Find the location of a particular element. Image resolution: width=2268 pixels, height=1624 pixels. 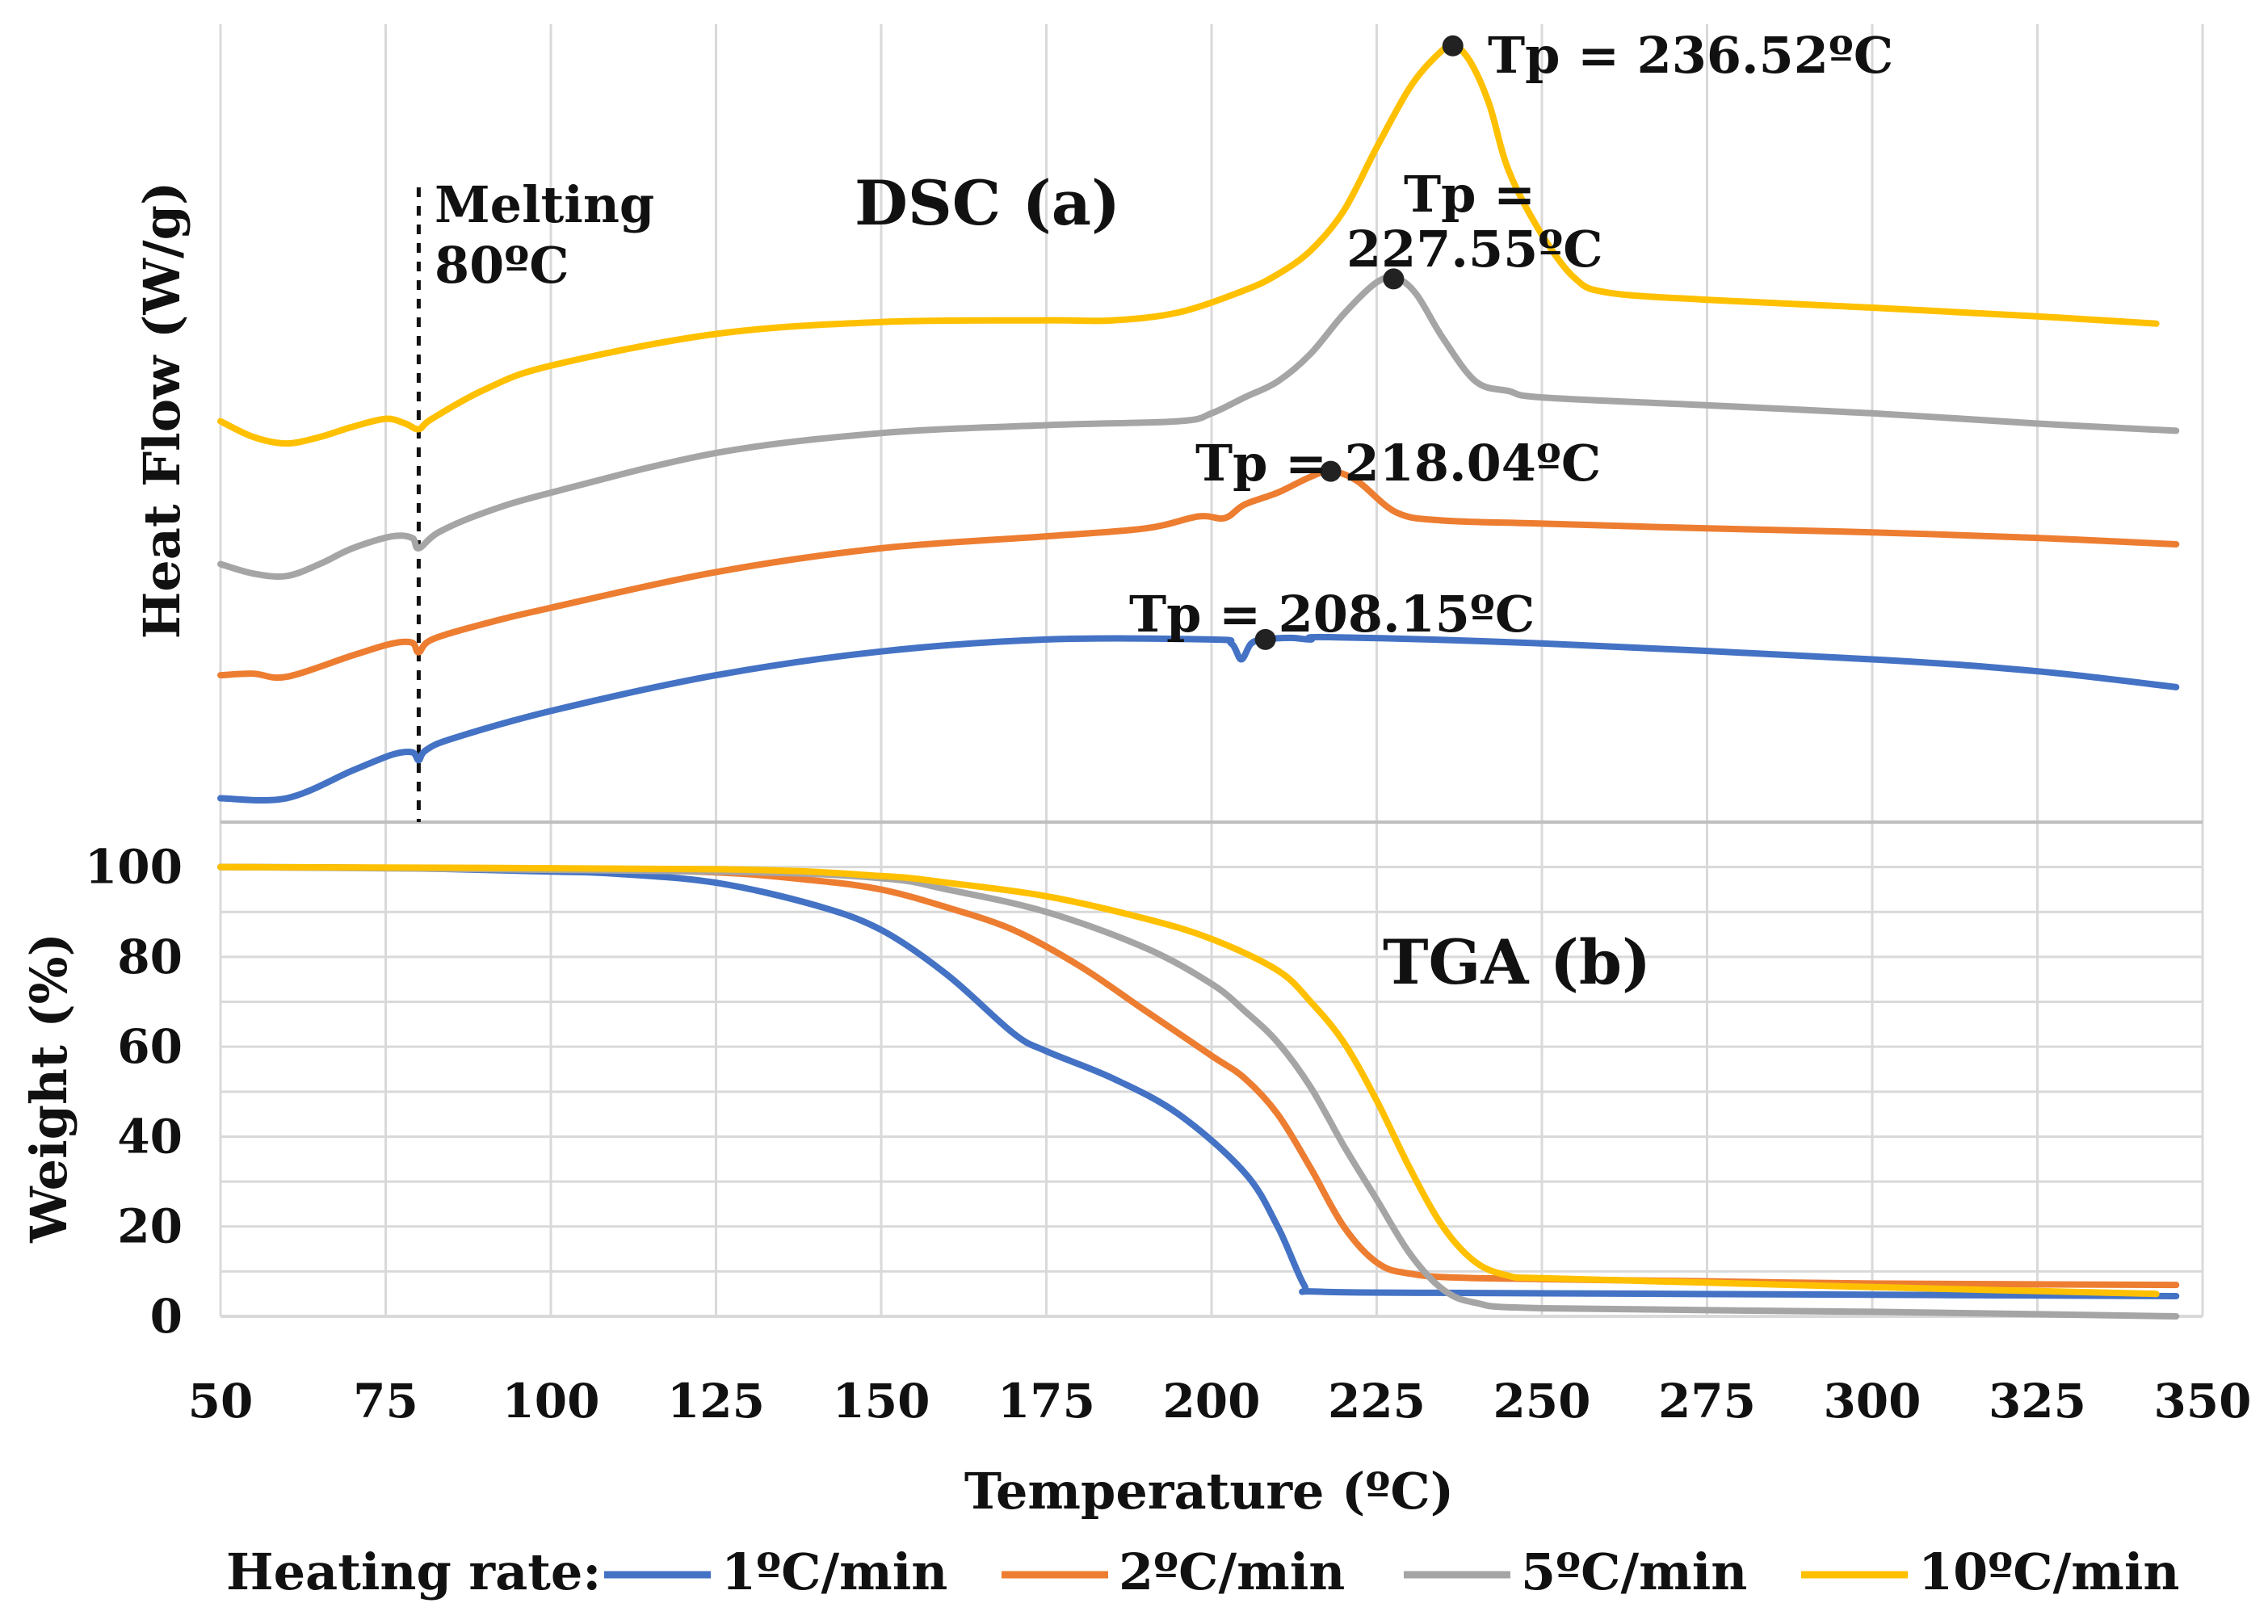

y-tick-label: 40 is located at coordinates (150, 1136).